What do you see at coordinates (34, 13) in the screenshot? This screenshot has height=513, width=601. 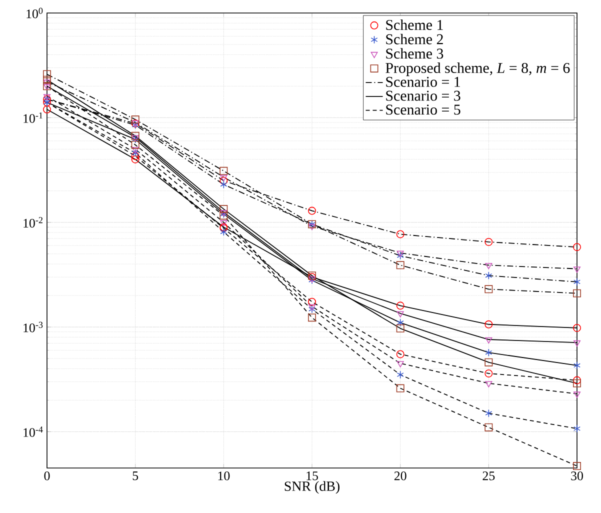 I see `y-tick-label: 10$^{0}$` at bounding box center [34, 13].